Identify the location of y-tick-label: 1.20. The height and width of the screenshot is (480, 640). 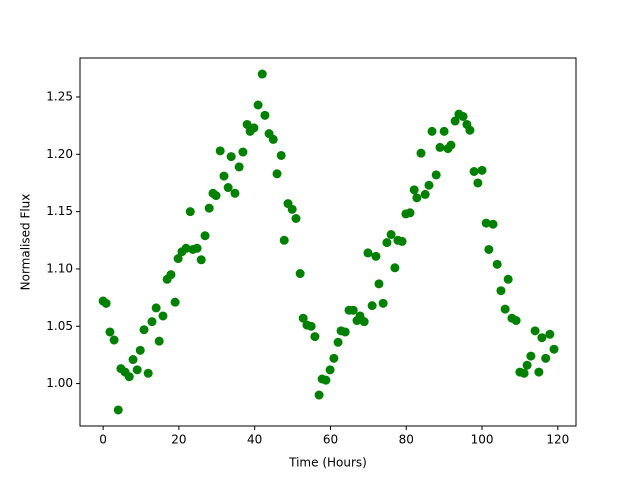
(59, 154).